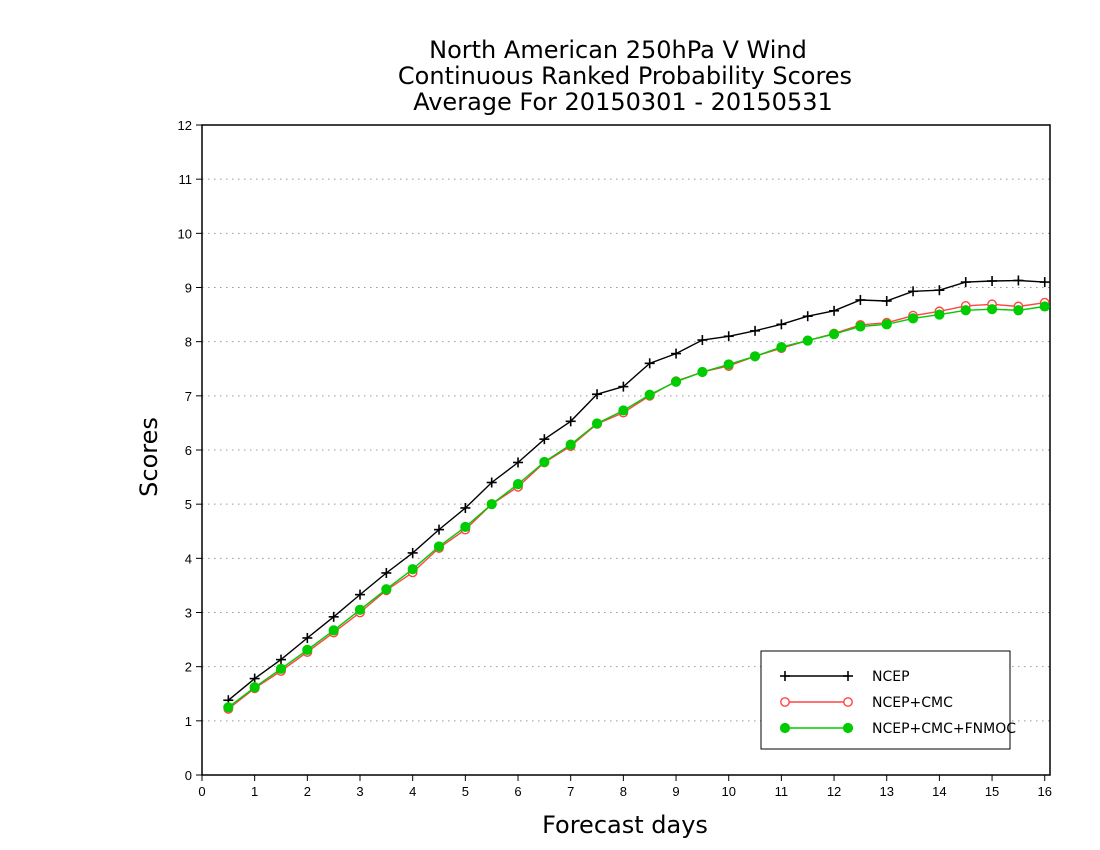  Describe the element at coordinates (188, 396) in the screenshot. I see `y-tick-label: 7` at that location.